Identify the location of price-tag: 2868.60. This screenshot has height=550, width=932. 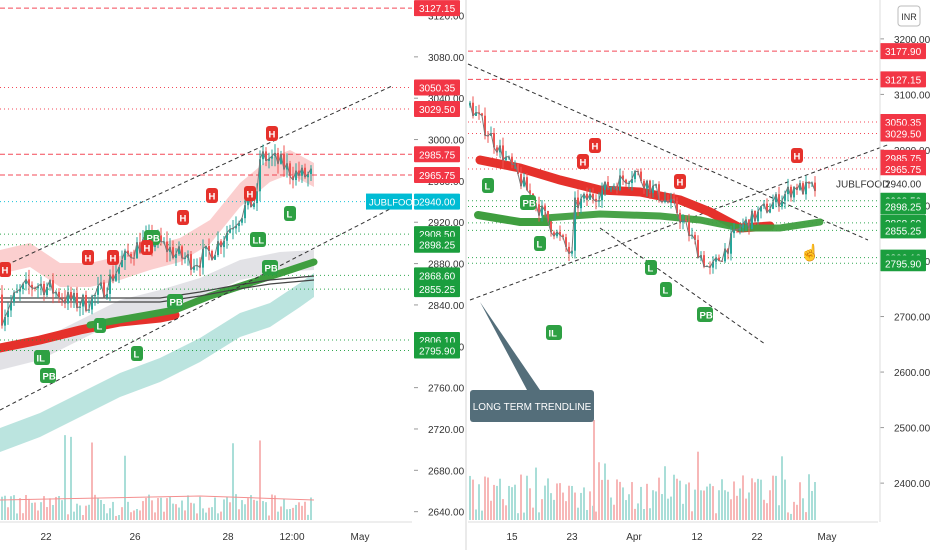
(437, 275).